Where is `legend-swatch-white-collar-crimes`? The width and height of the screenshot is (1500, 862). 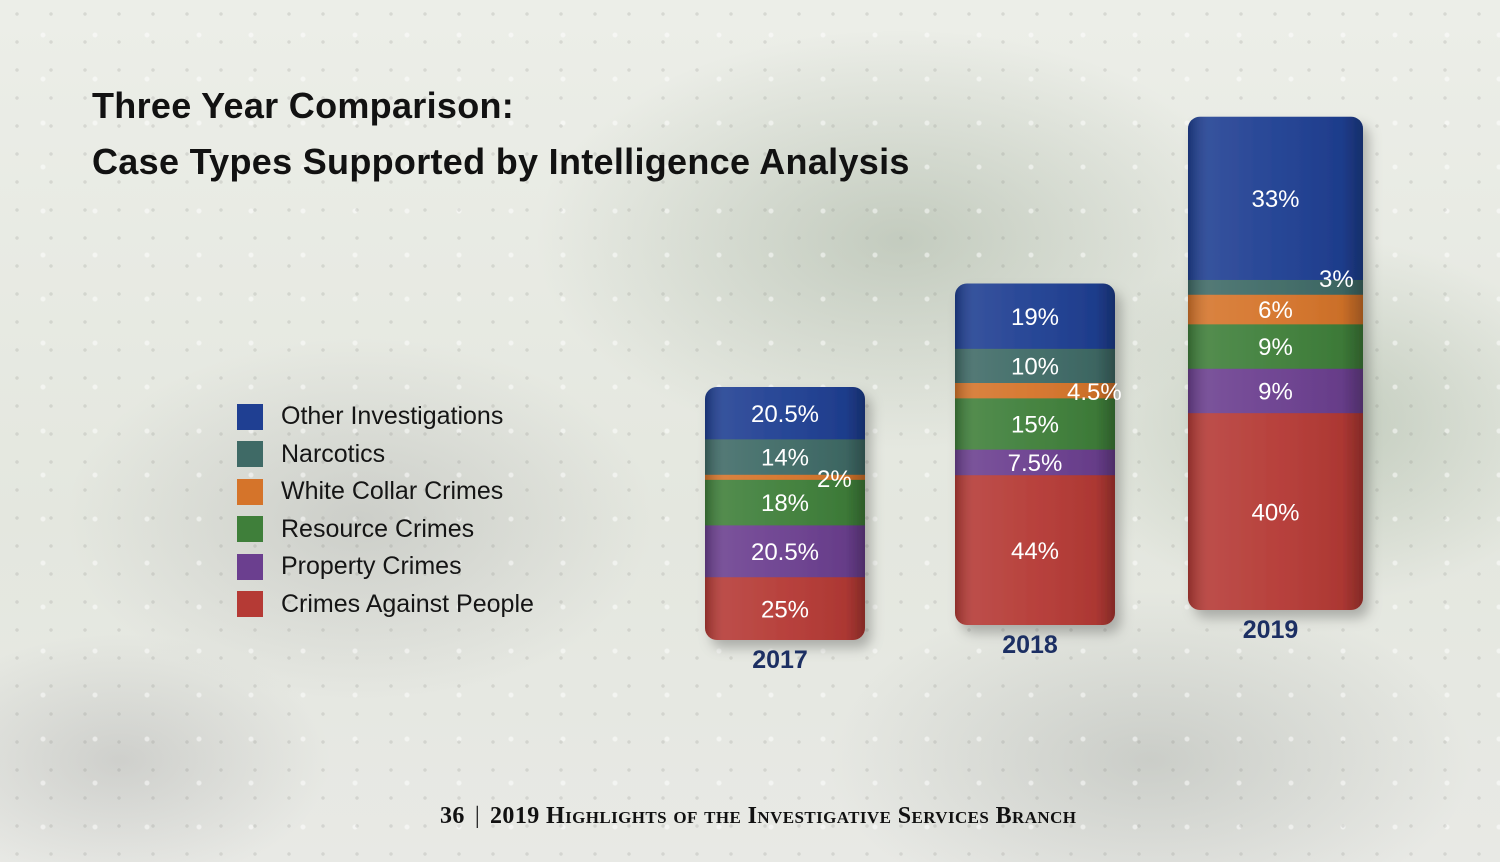
legend-swatch-white-collar-crimes is located at coordinates (250, 491).